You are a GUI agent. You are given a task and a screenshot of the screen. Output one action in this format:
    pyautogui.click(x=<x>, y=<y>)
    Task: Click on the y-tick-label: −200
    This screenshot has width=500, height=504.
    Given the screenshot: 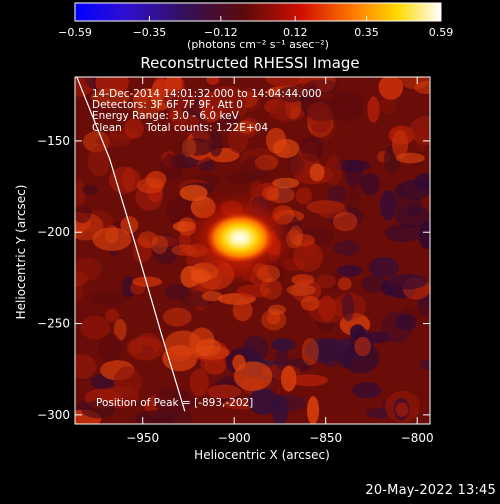 What is the action you would take?
    pyautogui.click(x=53, y=232)
    